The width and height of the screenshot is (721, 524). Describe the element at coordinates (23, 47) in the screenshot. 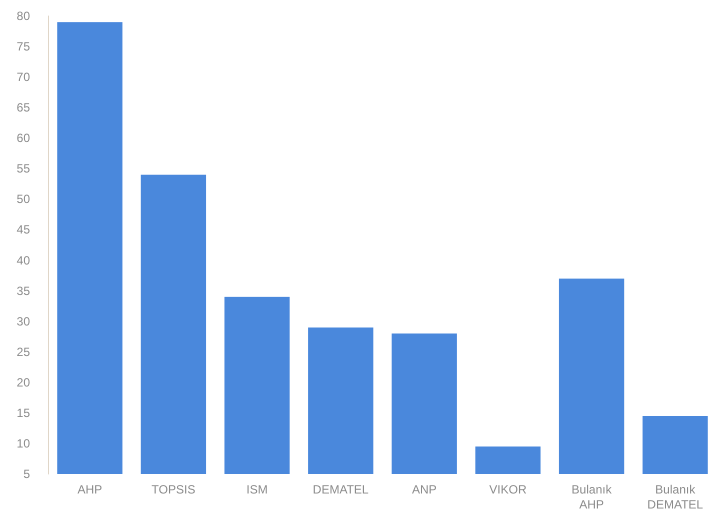

I see `y-tick-label: 75` at that location.